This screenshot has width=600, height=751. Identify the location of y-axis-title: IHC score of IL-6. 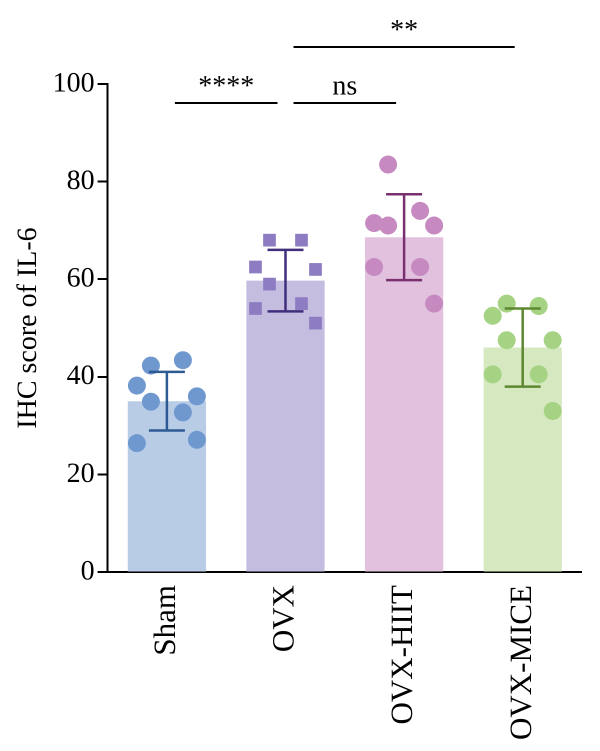
(28, 328).